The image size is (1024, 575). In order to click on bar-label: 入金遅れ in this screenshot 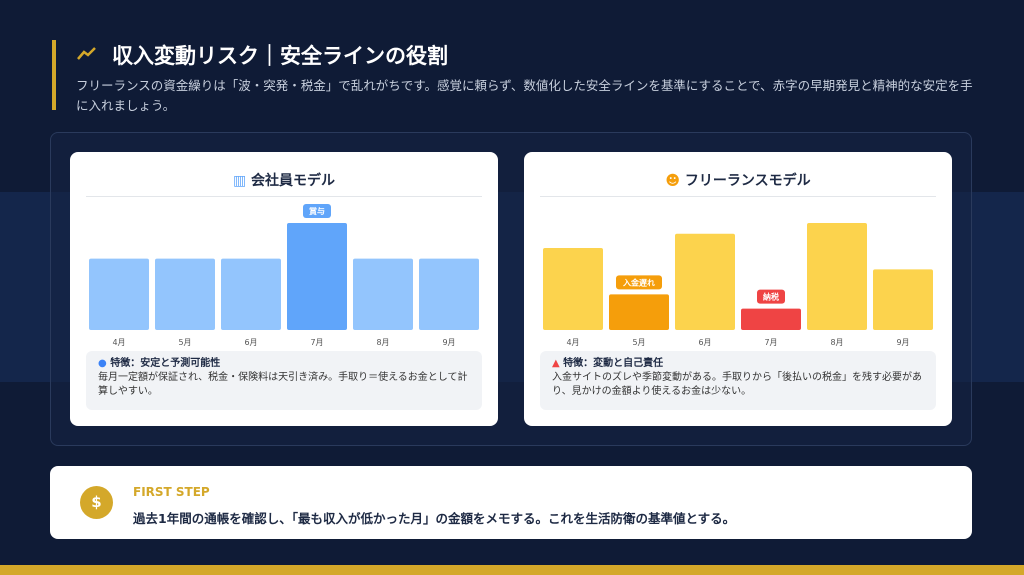, I will do `click(638, 282)`.